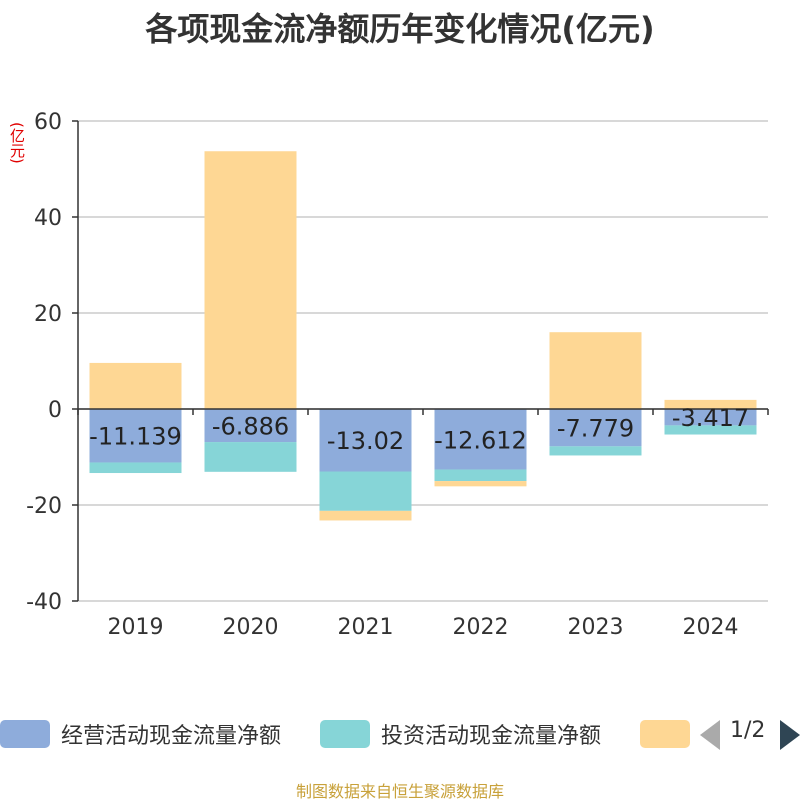 The width and height of the screenshot is (800, 802). I want to click on bar-series2-2022, so click(480, 484).